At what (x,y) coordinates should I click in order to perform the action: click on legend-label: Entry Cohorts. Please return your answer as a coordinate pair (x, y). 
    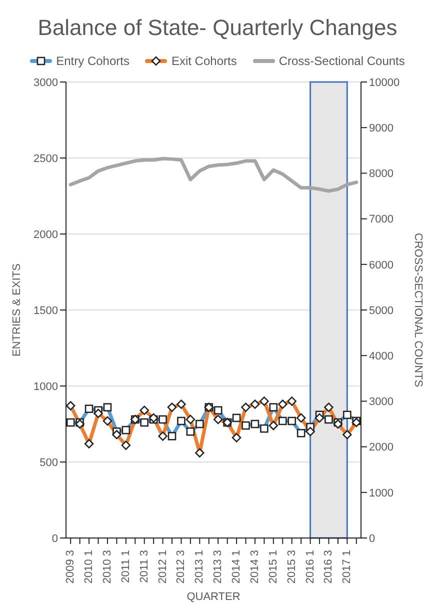
    Looking at the image, I should click on (93, 61).